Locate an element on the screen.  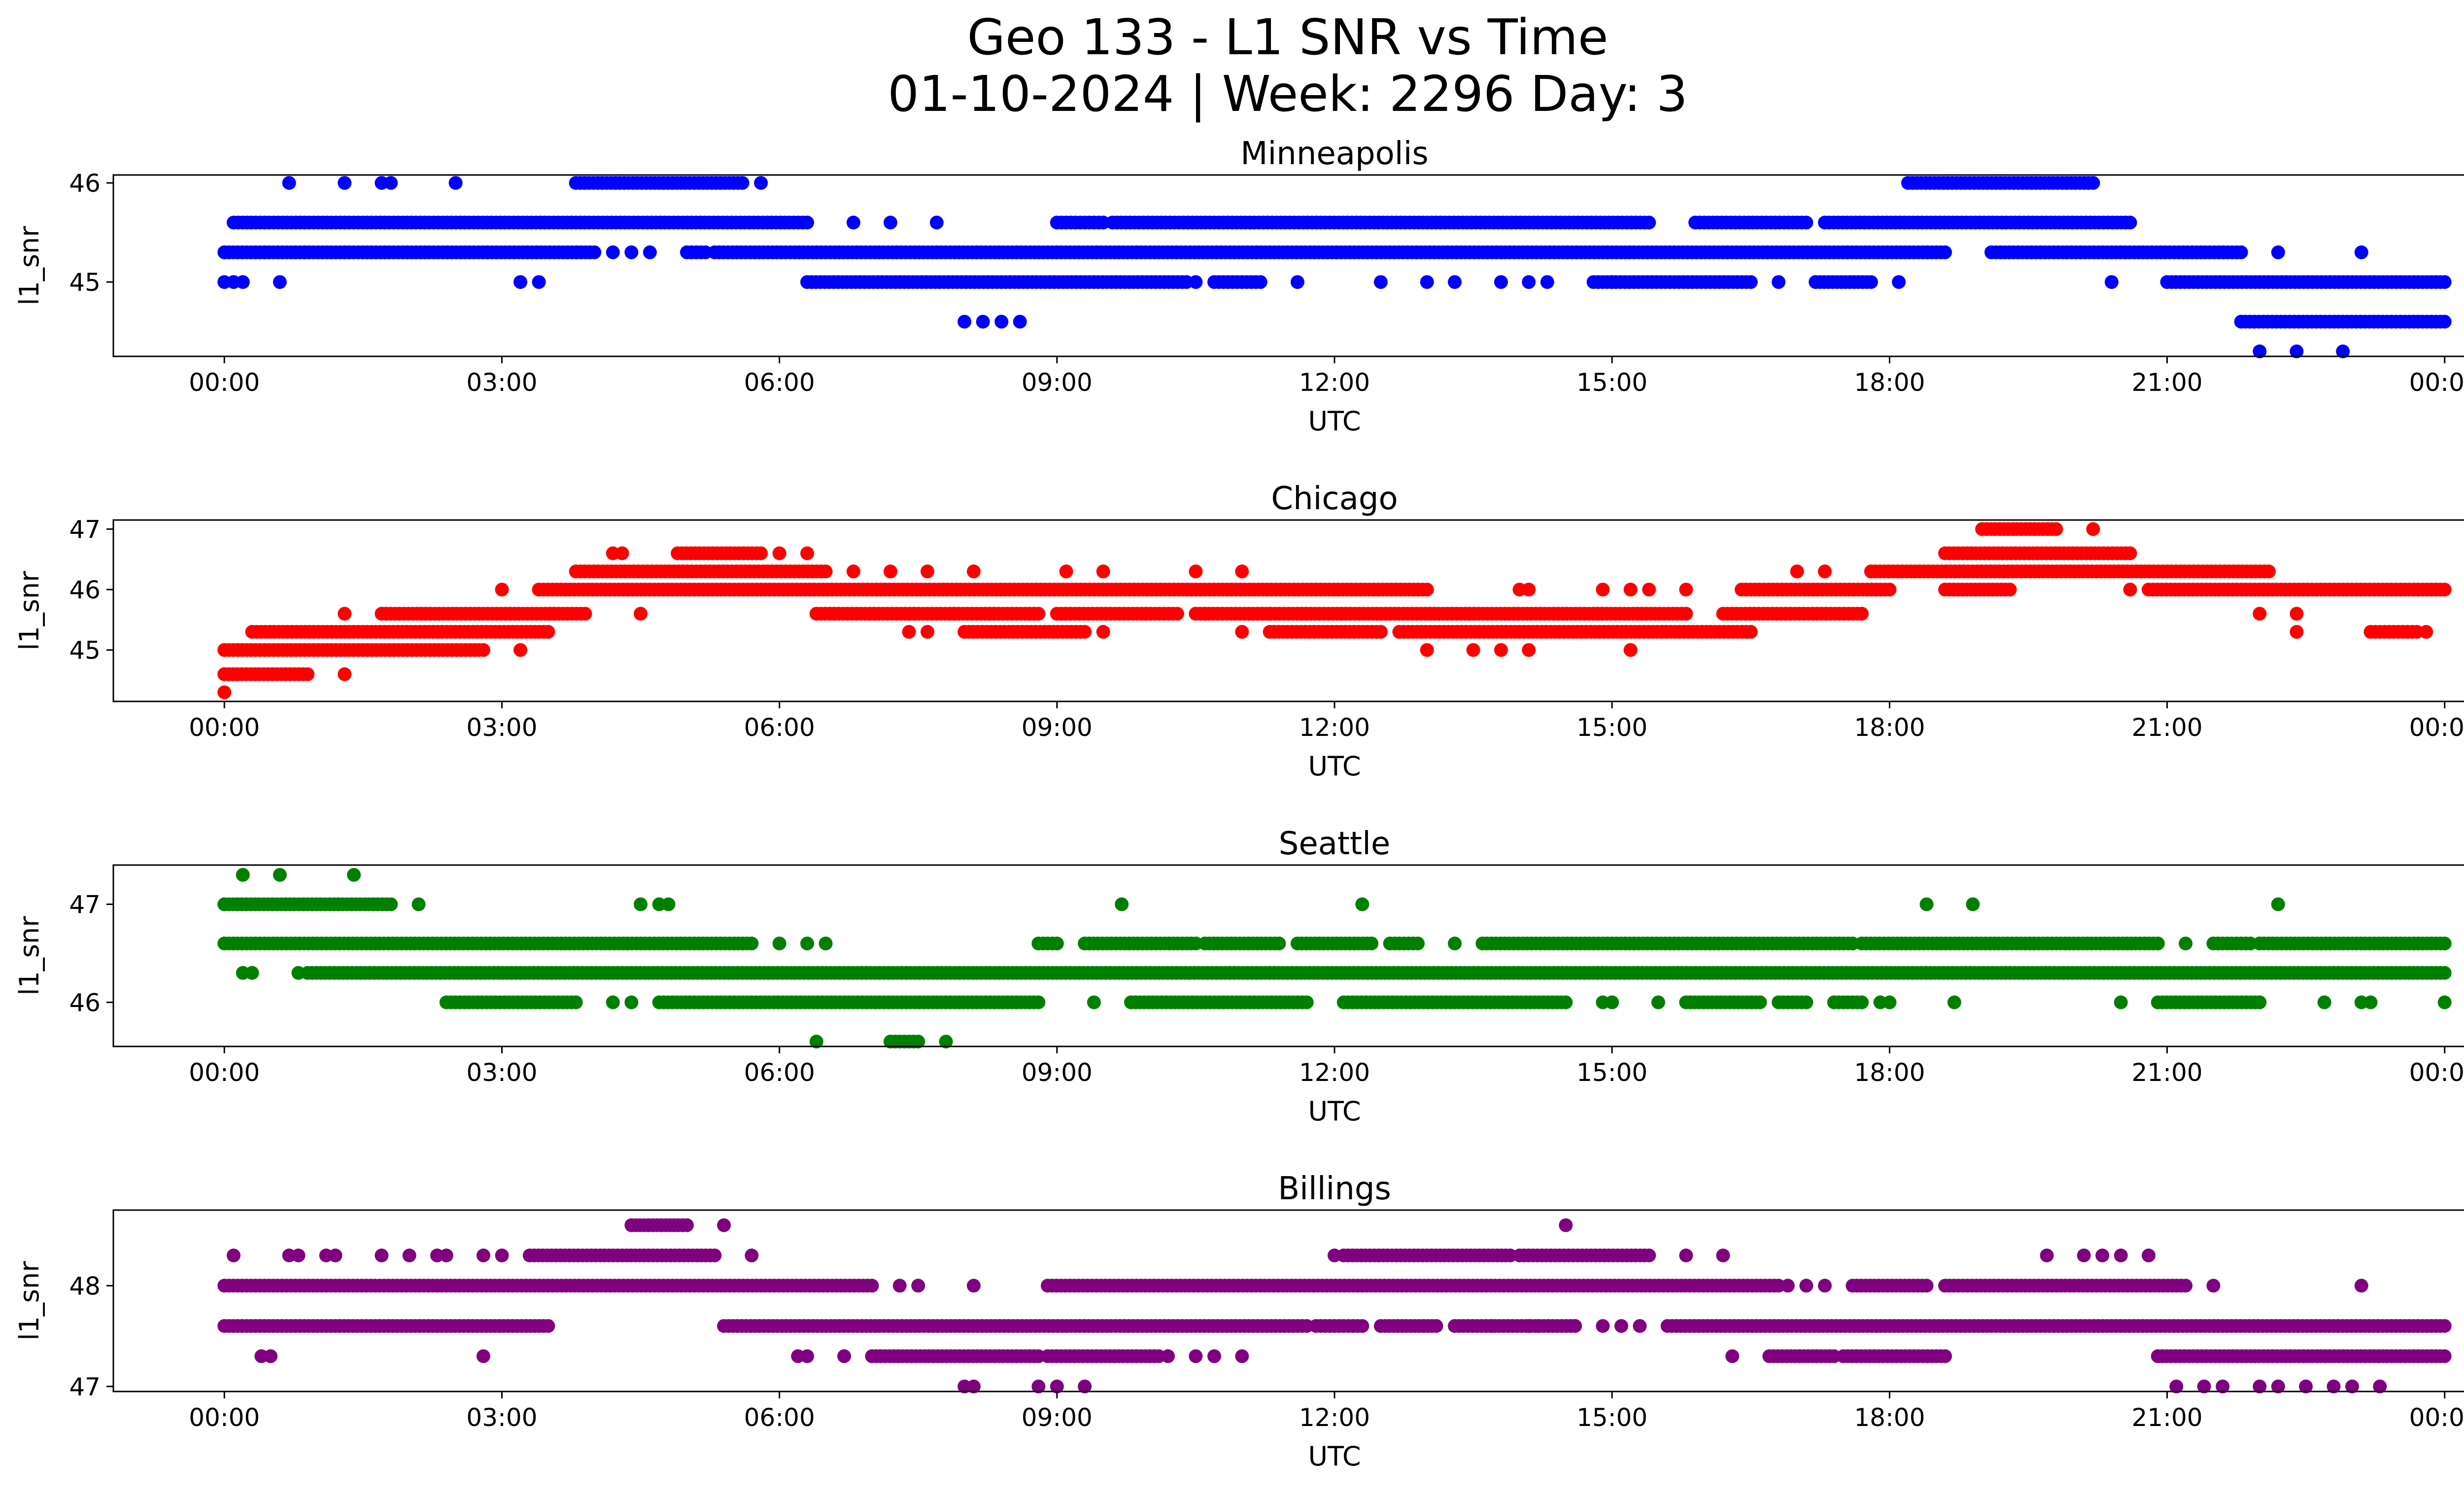
x-tick-label: 12:00 is located at coordinates (1334, 382).